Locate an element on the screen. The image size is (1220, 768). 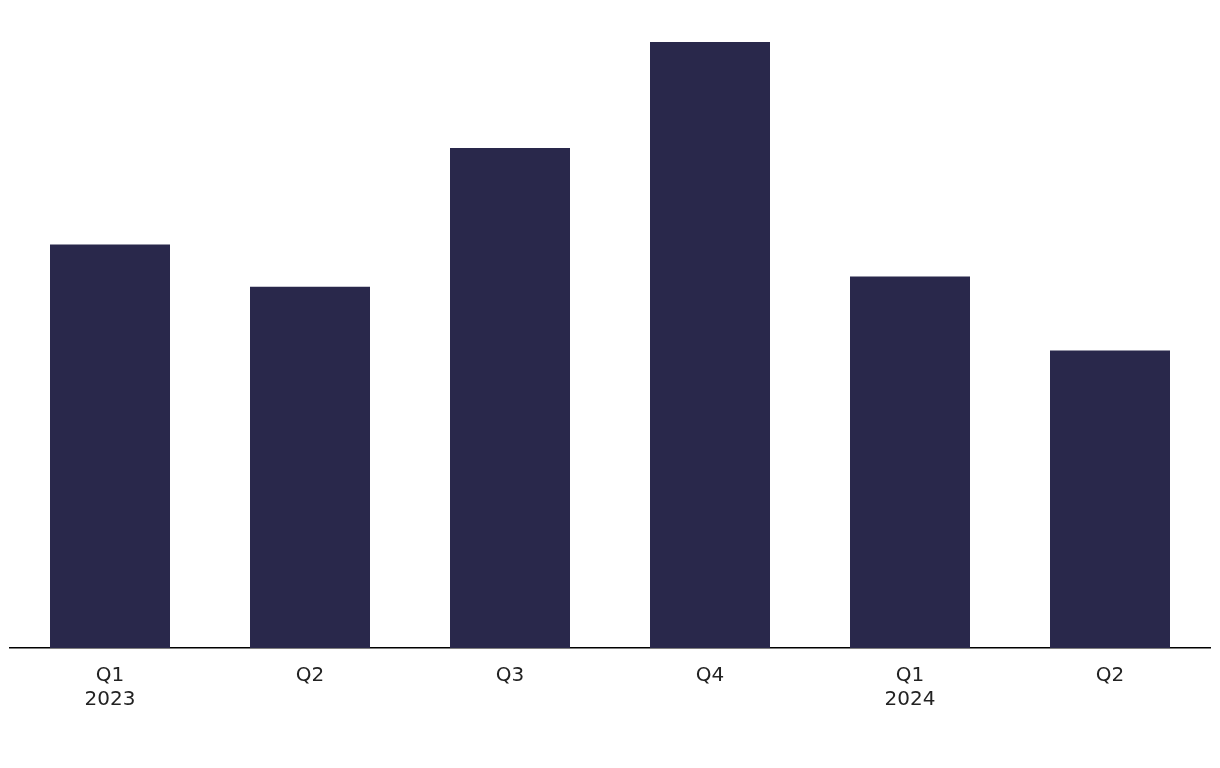
x-tick-label: Q1 2023 is located at coordinates (110, 686).